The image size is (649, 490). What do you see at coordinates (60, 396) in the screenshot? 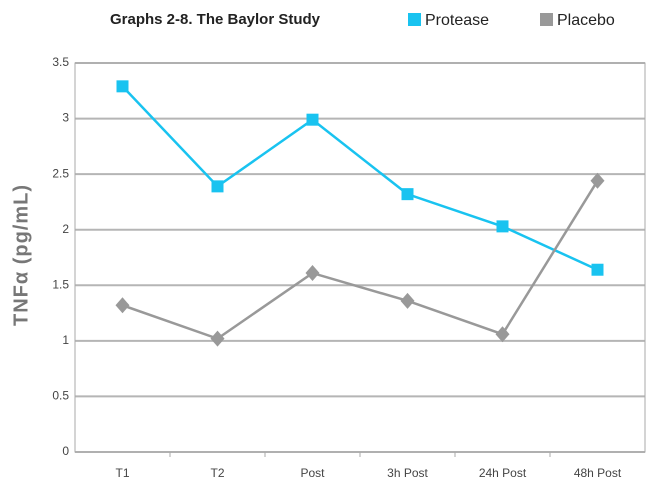
I see `y-tick-label: 0.5` at bounding box center [60, 396].